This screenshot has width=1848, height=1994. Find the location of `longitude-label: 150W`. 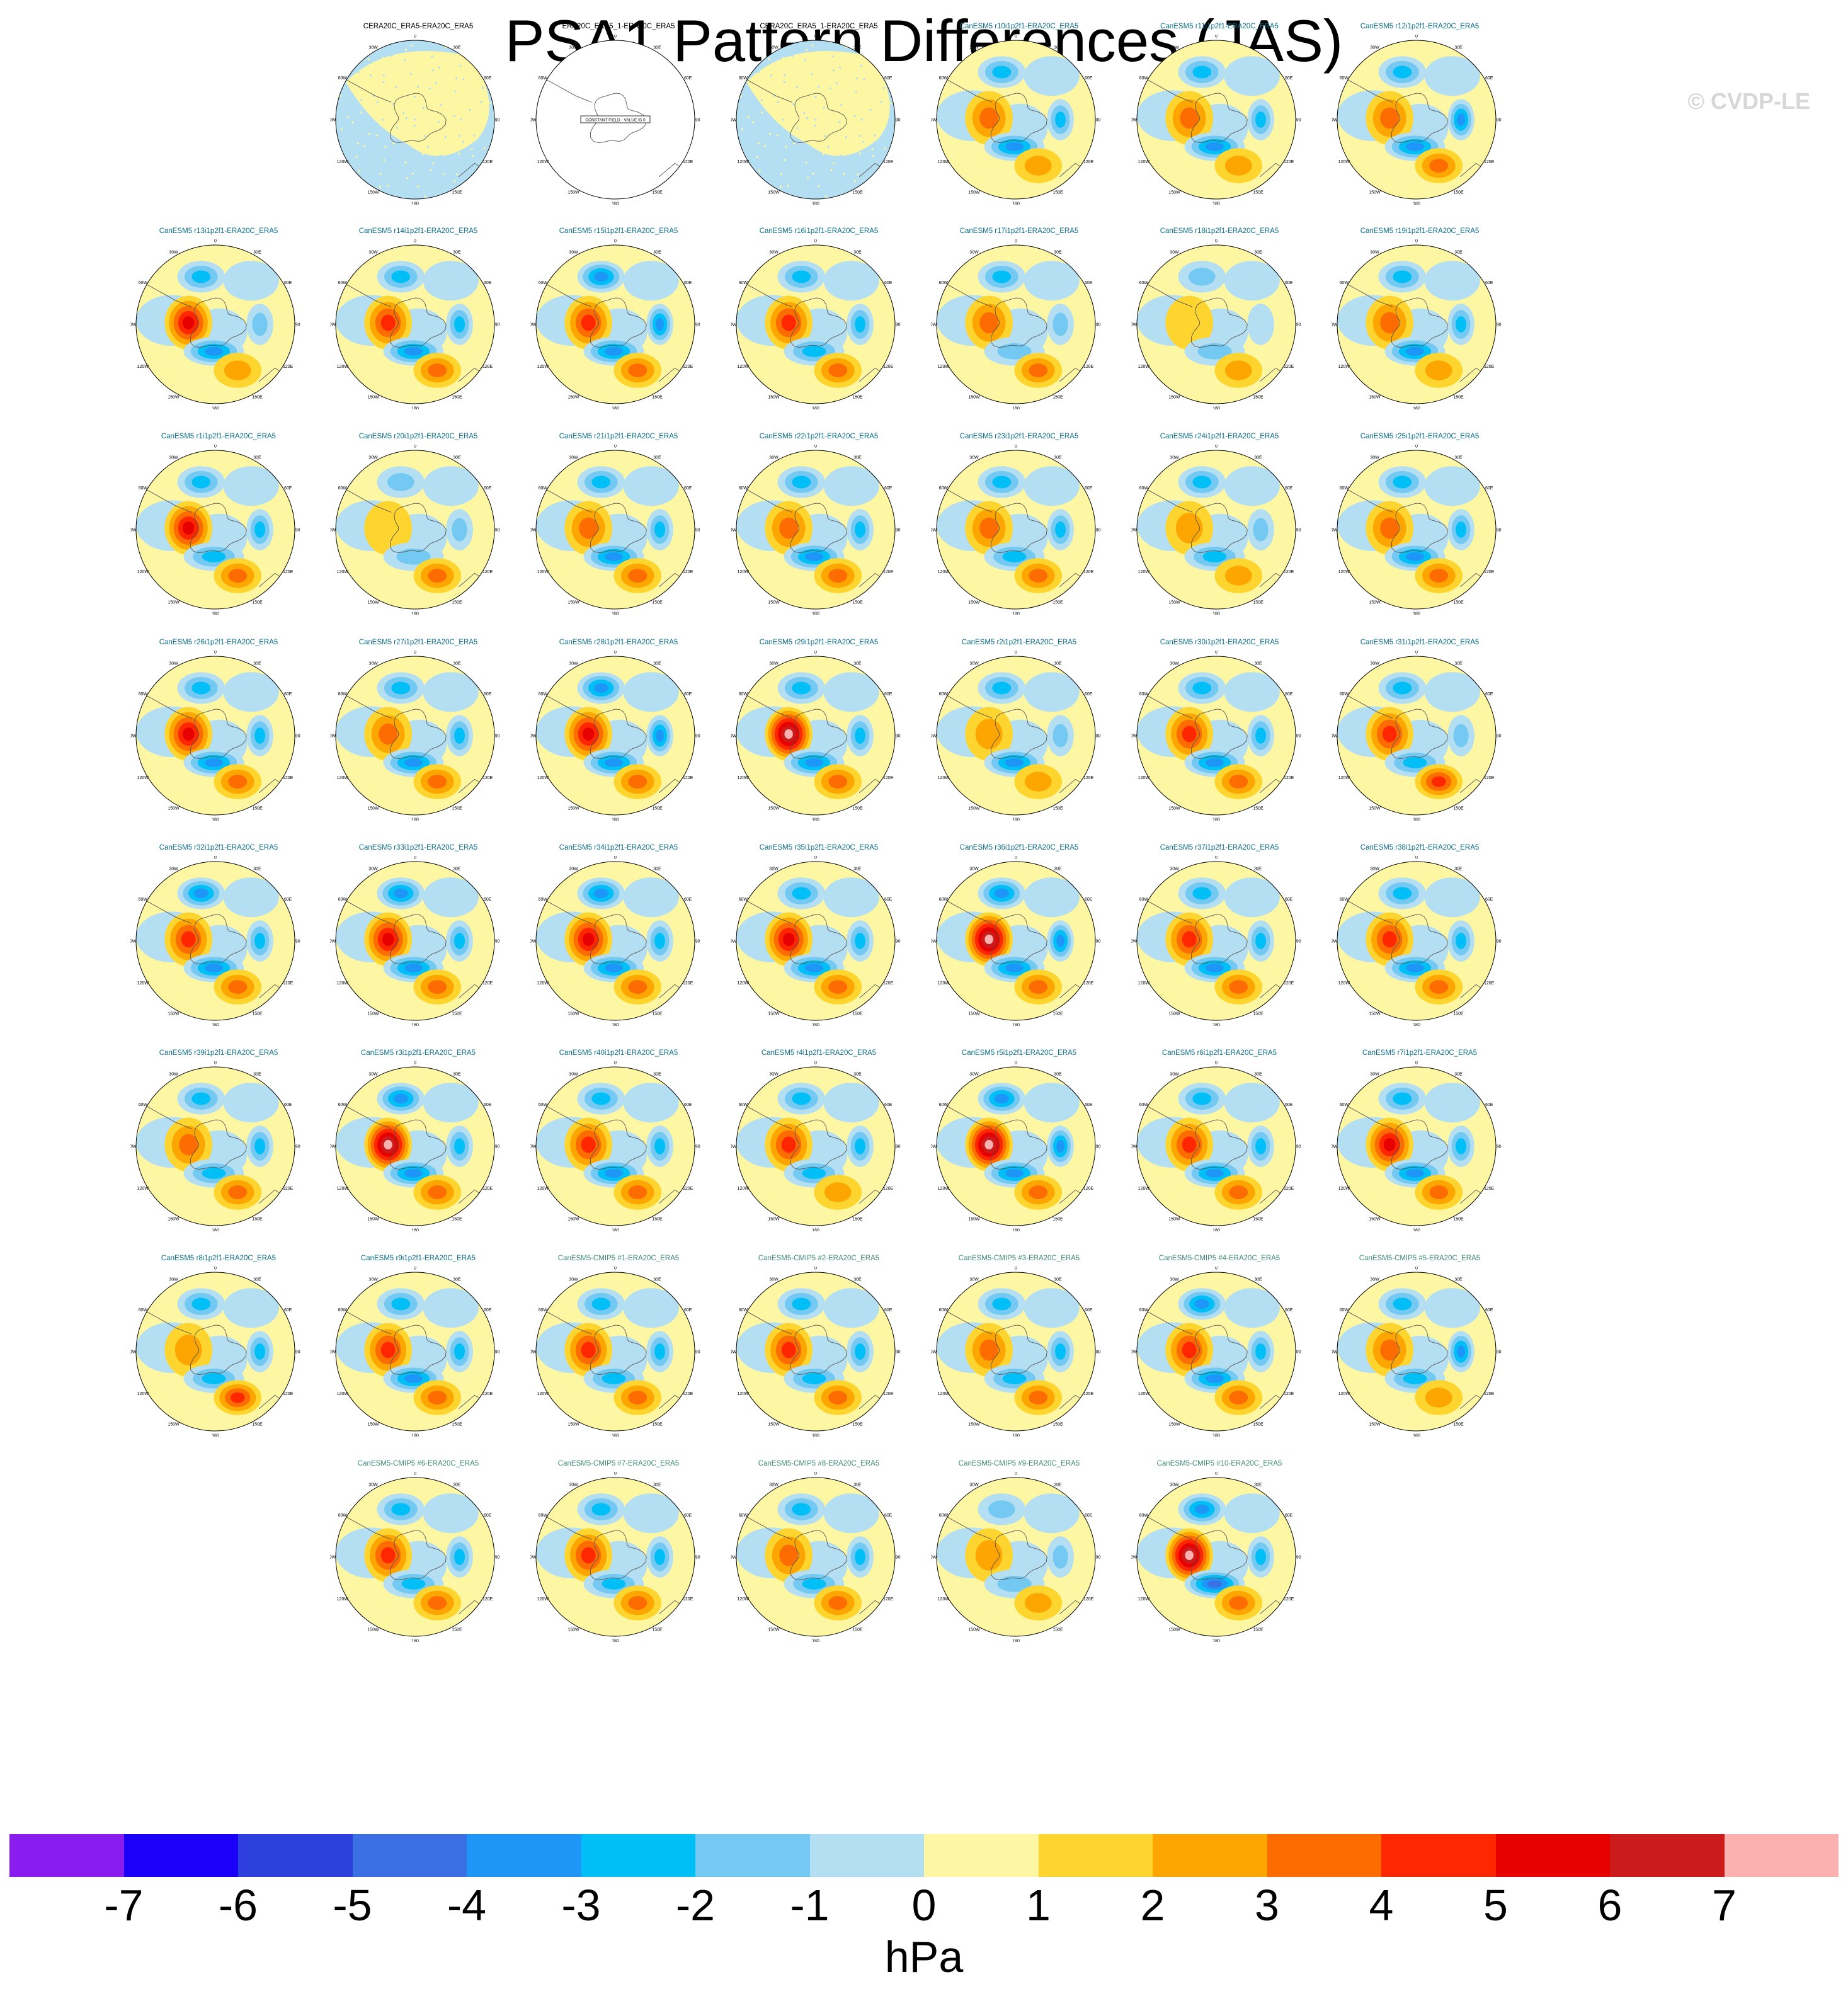

longitude-label: 150W is located at coordinates (573, 603).